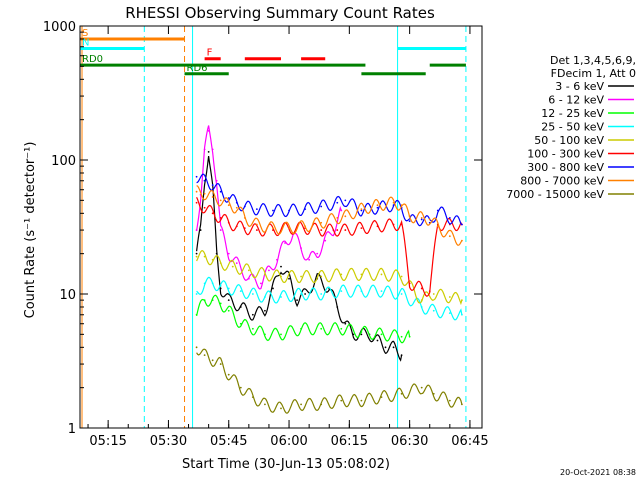 This screenshot has height=480, width=640. What do you see at coordinates (572, 113) in the screenshot?
I see `legend-entry-label: 12 - 25 keV` at bounding box center [572, 113].